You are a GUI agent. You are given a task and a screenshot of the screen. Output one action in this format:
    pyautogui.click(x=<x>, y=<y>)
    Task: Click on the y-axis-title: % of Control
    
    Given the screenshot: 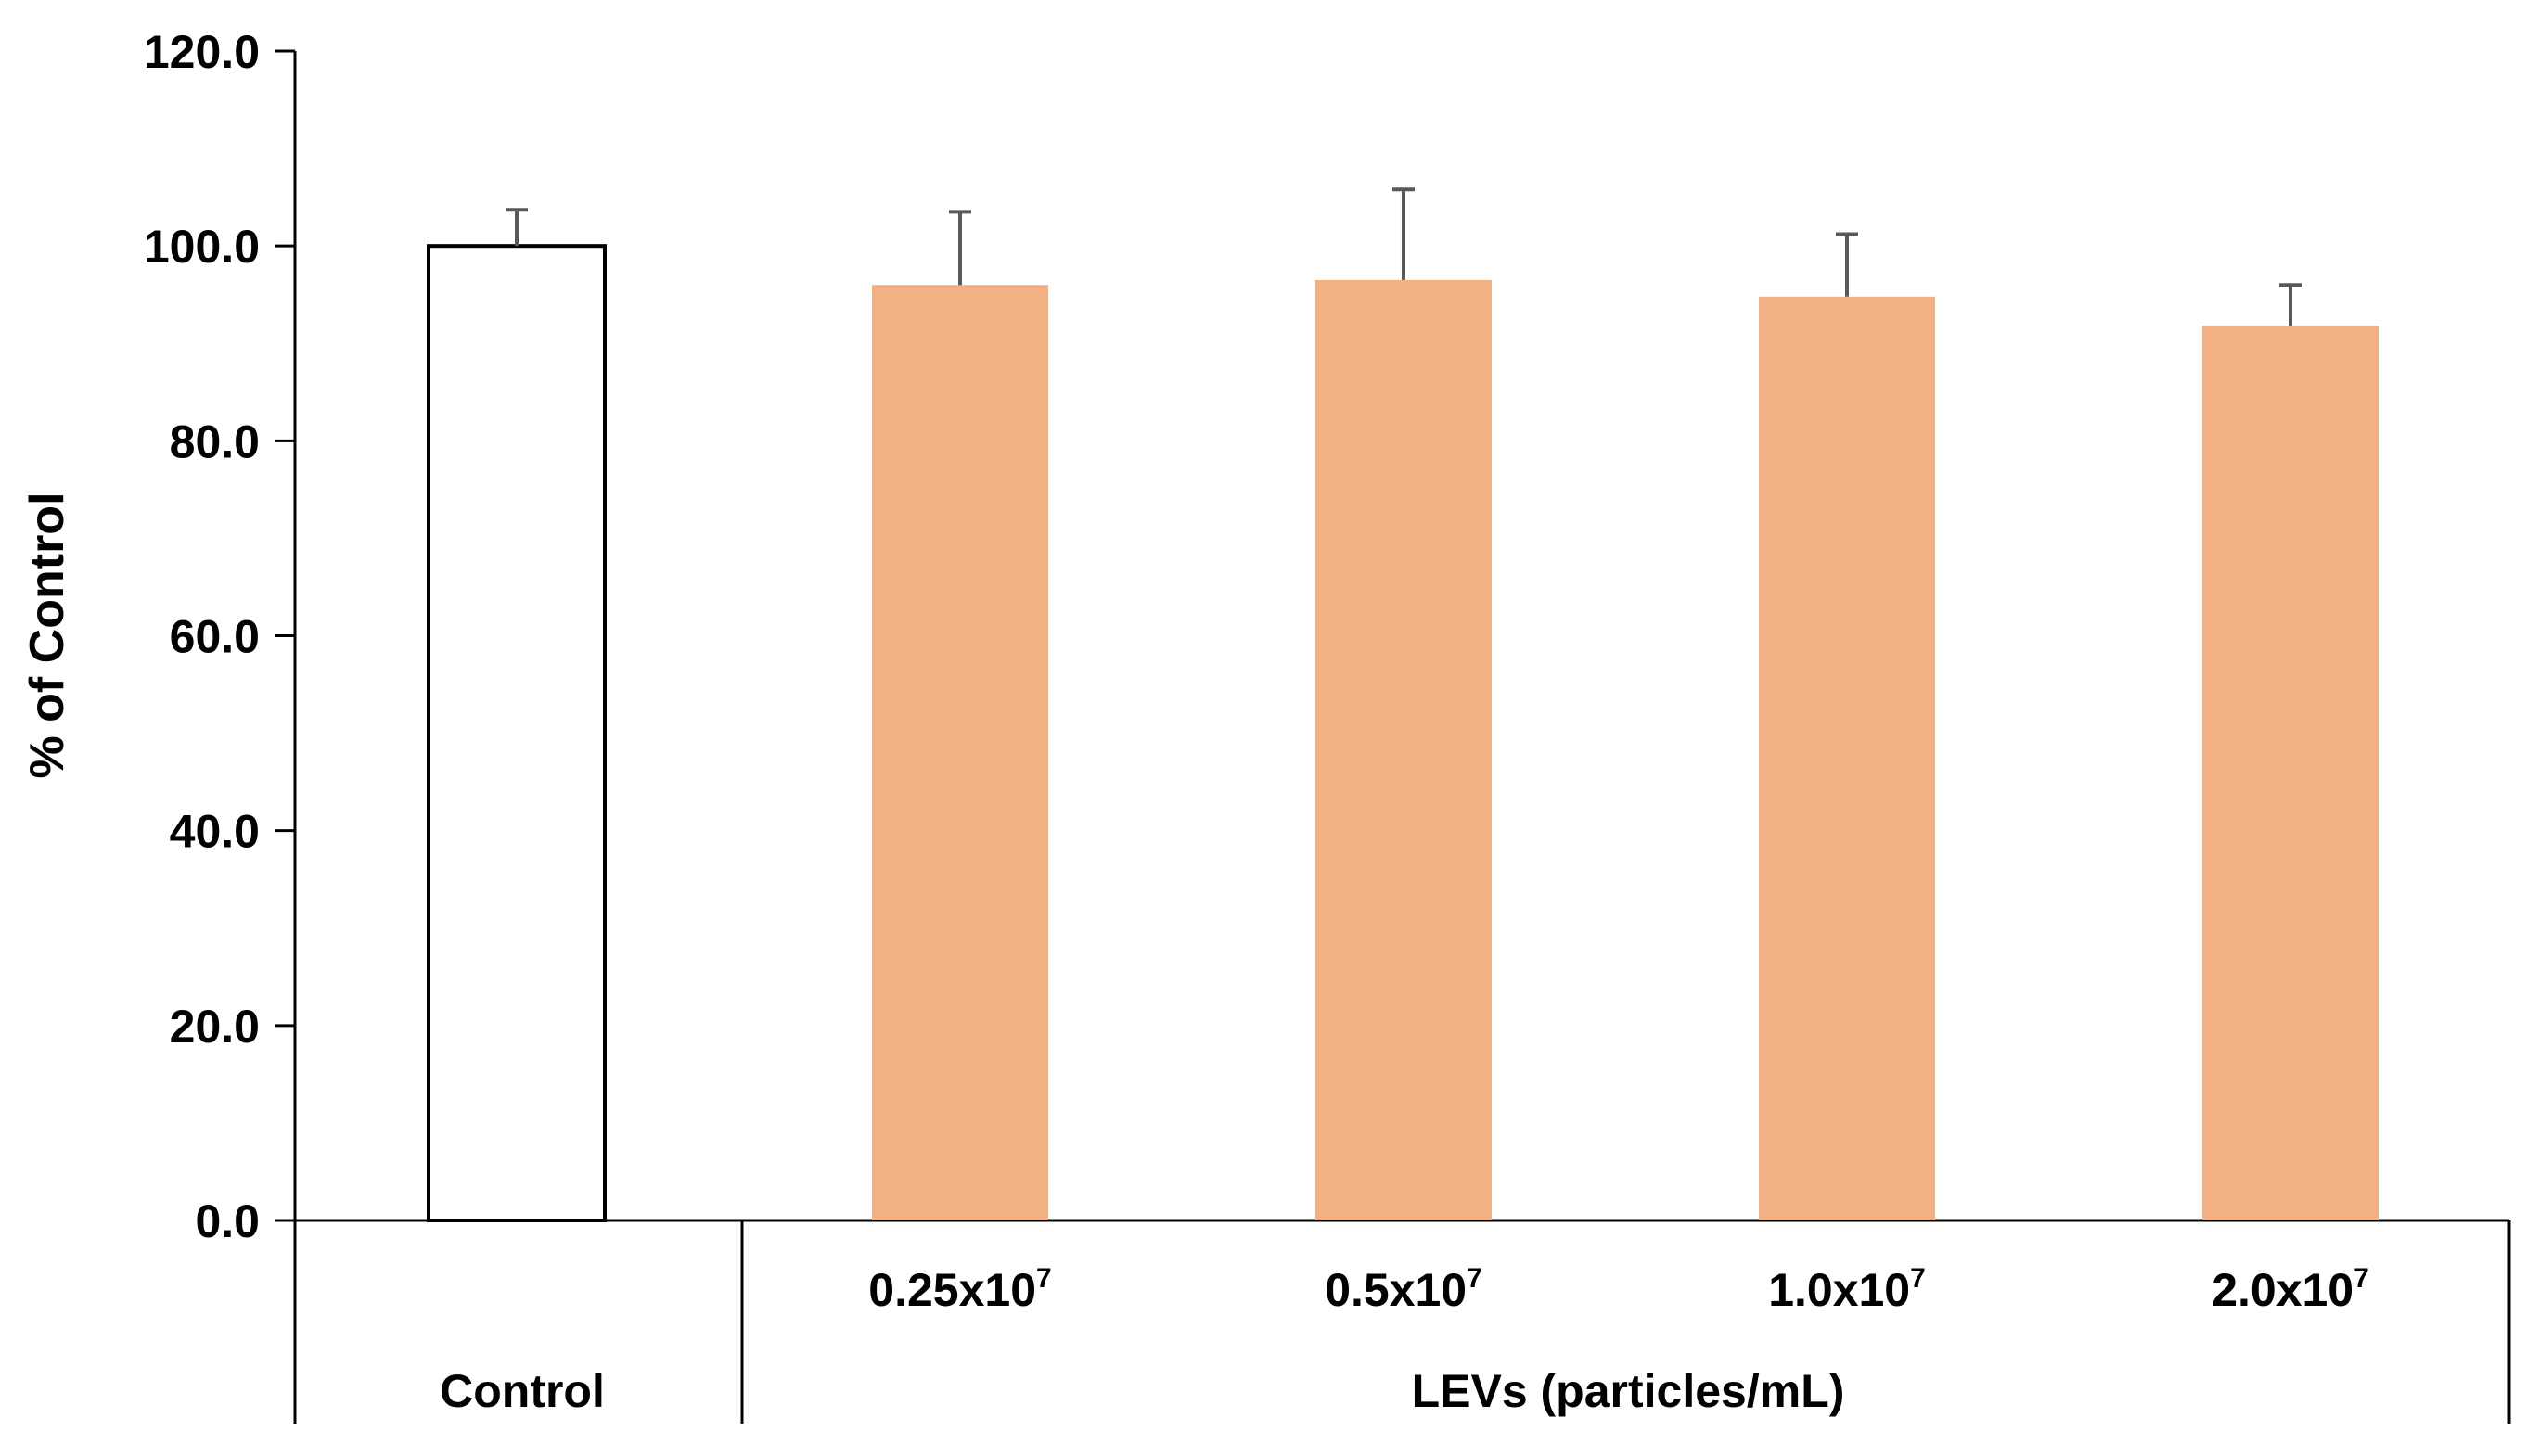 What is the action you would take?
    pyautogui.click(x=47, y=635)
    